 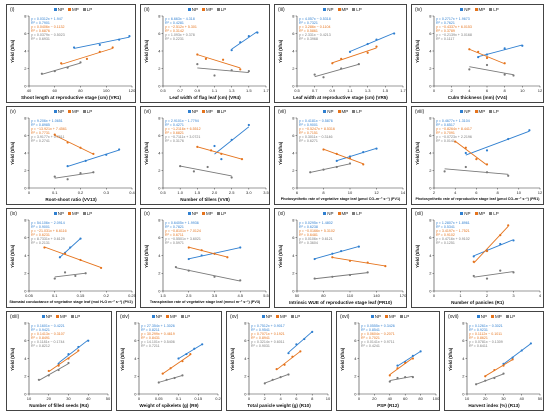 What do you see at coordinates (80, 53) in the screenshot?
I see `plot-svg: 40 60 80 100 120 0 2 4 6 8` at bounding box center [80, 53].